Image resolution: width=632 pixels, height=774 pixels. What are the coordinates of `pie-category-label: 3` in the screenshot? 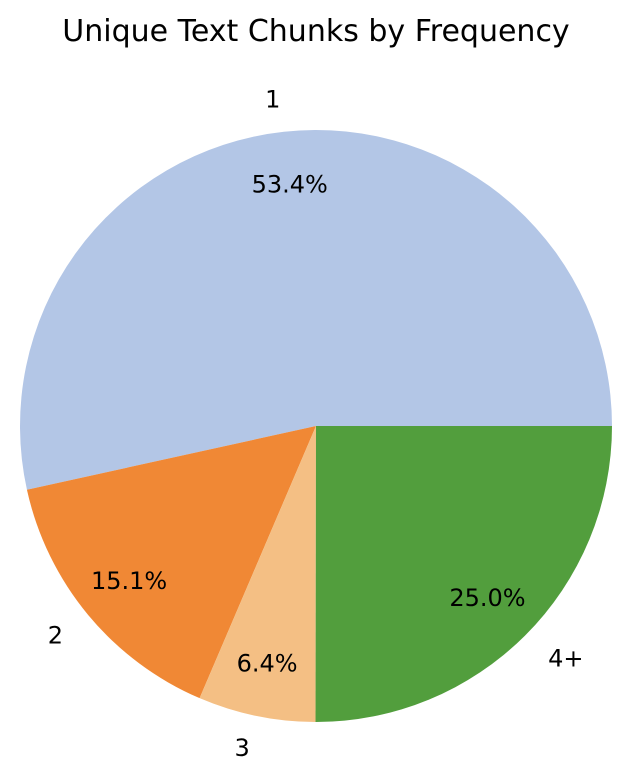 It's located at (242, 748).